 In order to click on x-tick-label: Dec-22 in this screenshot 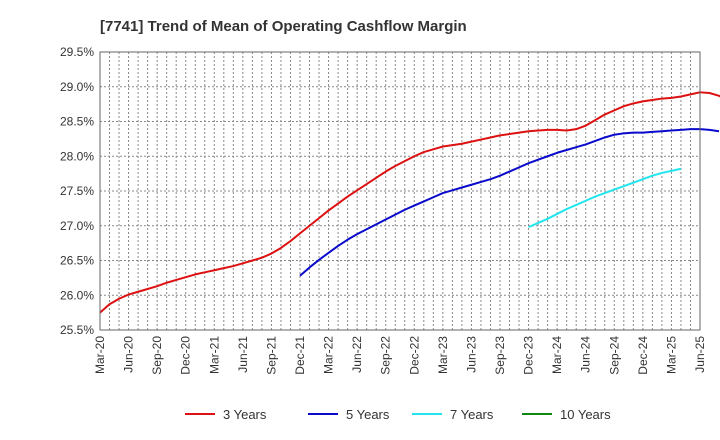, I will do `click(414, 355)`.